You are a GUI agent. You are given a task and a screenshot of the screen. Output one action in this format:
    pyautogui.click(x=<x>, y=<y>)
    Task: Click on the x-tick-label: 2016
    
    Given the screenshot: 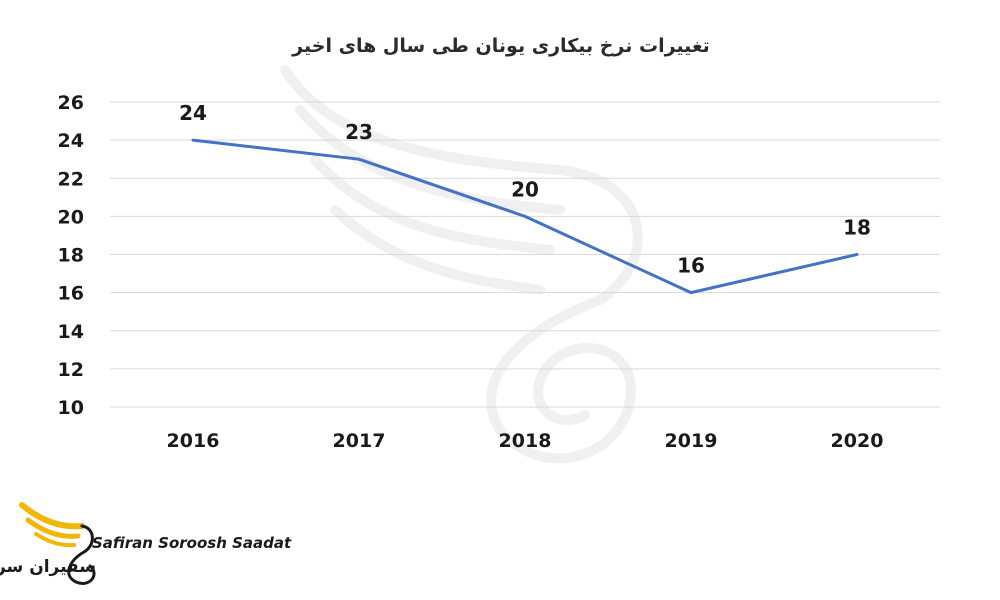 What is the action you would take?
    pyautogui.click(x=193, y=441)
    